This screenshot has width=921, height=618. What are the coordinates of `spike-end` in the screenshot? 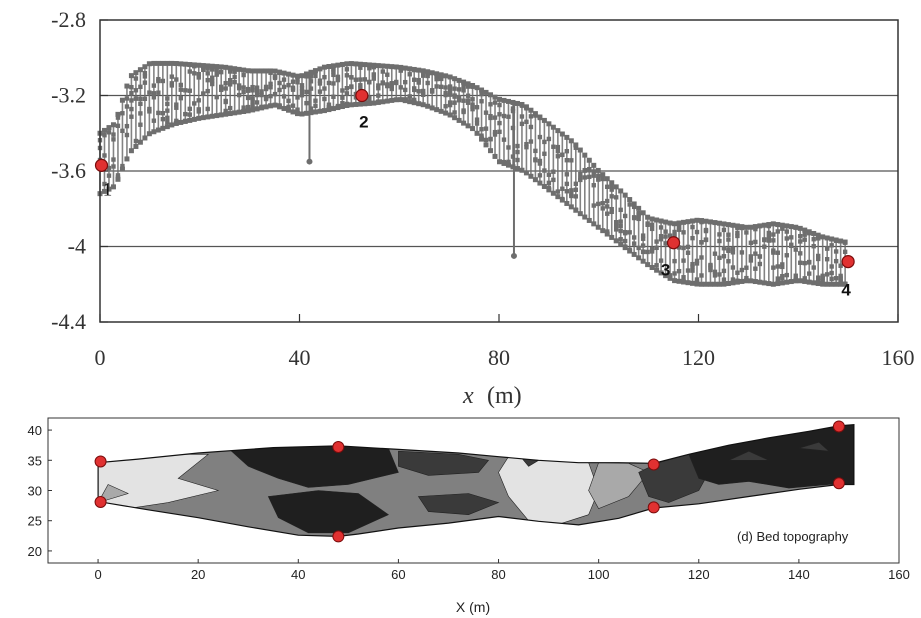 It's located at (309, 161).